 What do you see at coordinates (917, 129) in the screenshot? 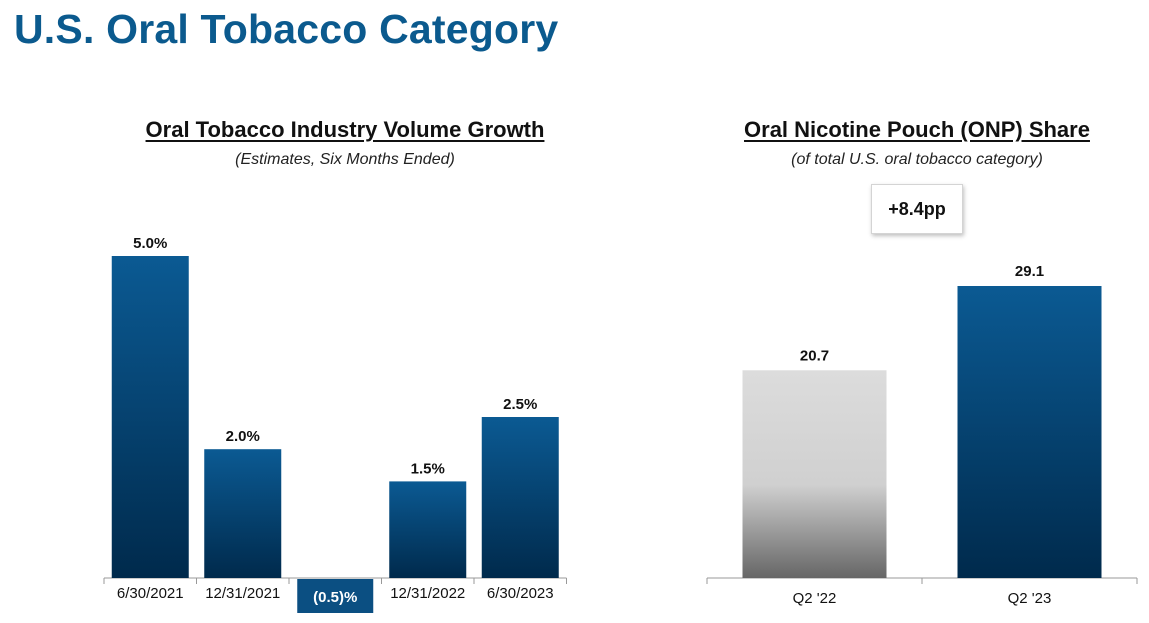
I see `onp-share-chart-title: Oral Nicotine Pouch (ONP) Share` at bounding box center [917, 129].